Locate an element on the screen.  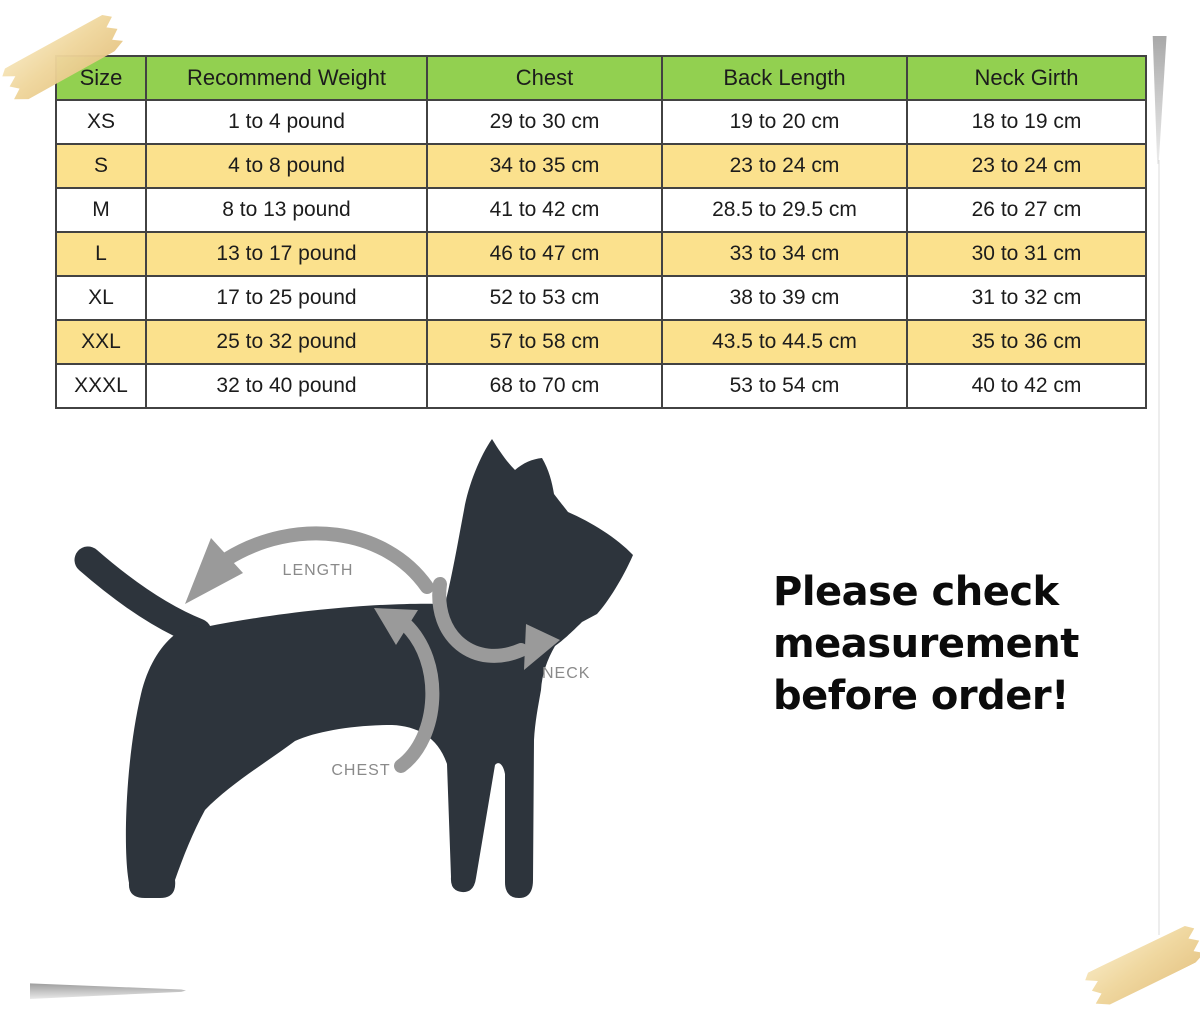
note-line-2: measurement is located at coordinates (926, 644).